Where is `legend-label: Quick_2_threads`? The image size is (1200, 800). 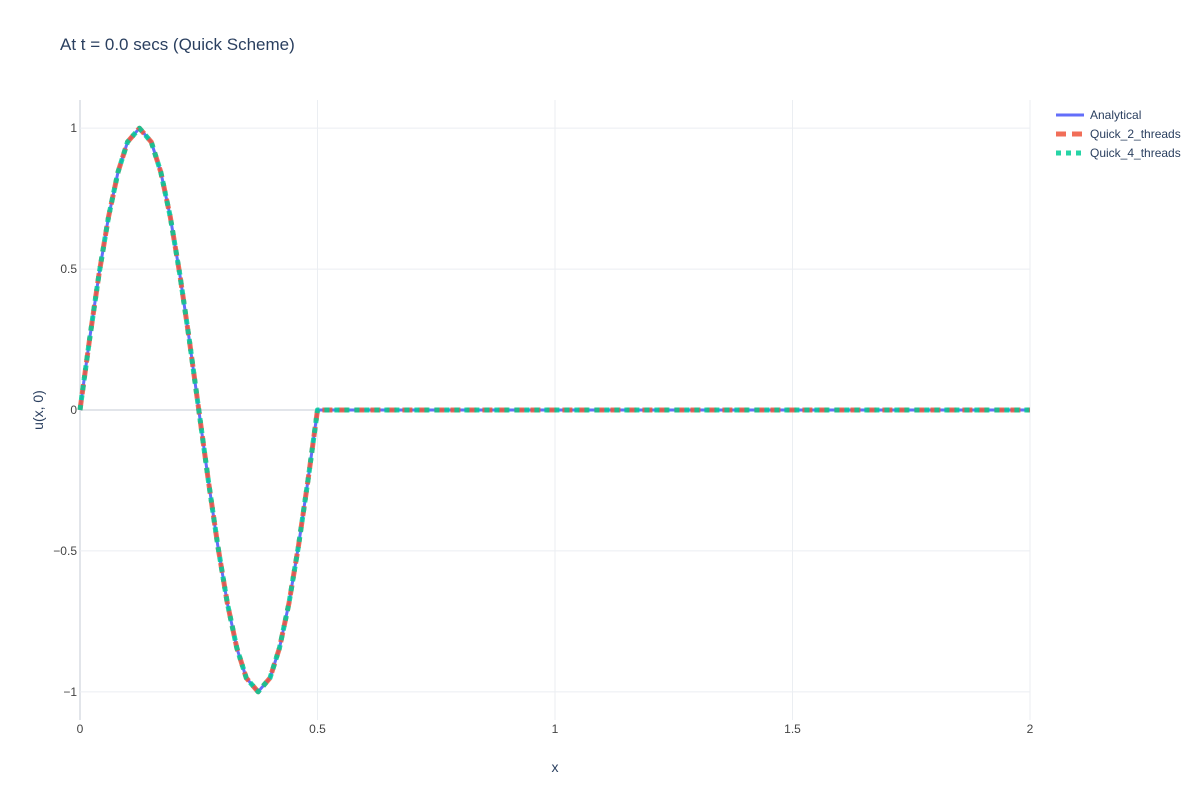
legend-label: Quick_2_threads is located at coordinates (1135, 134).